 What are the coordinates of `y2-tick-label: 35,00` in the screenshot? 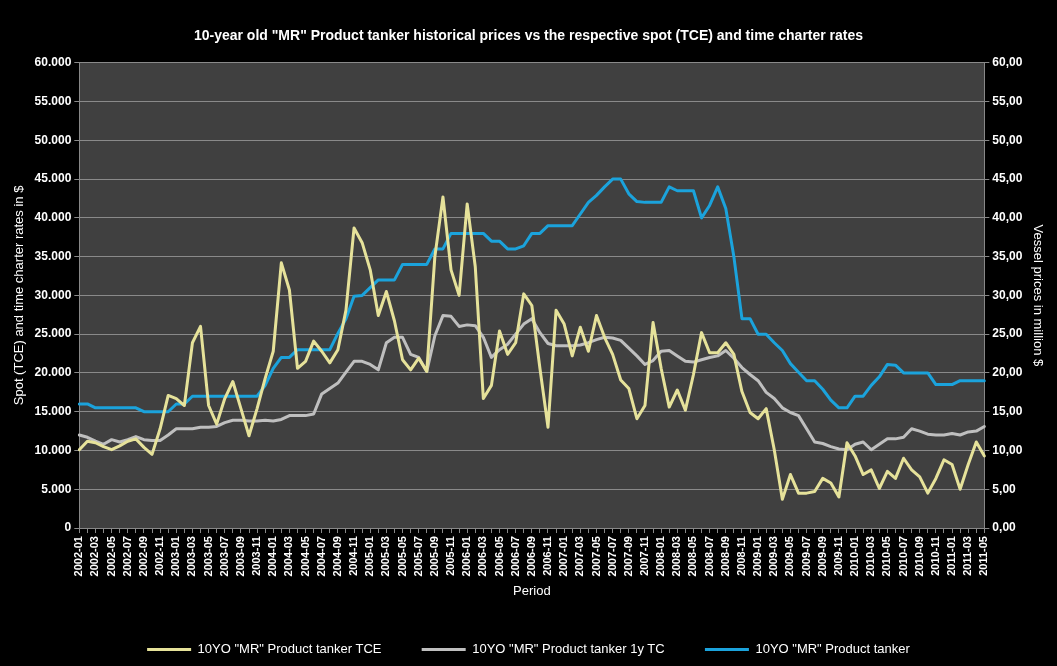 It's located at (1007, 255).